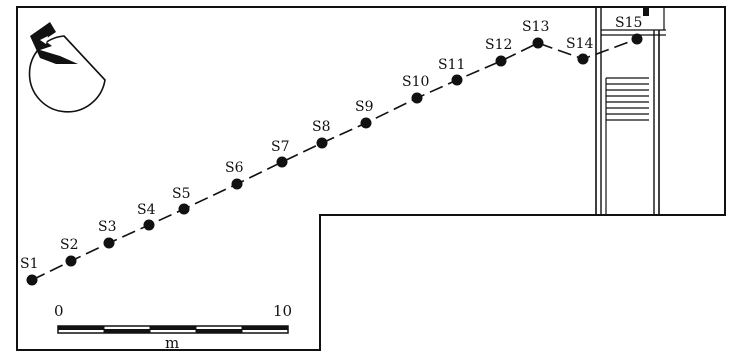  I want to click on station-label: S3, so click(107, 227).